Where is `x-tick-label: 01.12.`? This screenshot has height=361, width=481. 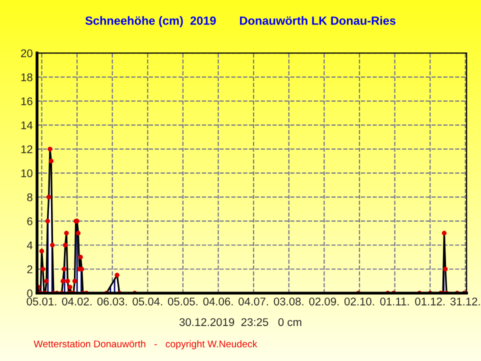
x-tick-label: 01.12. is located at coordinates (430, 302).